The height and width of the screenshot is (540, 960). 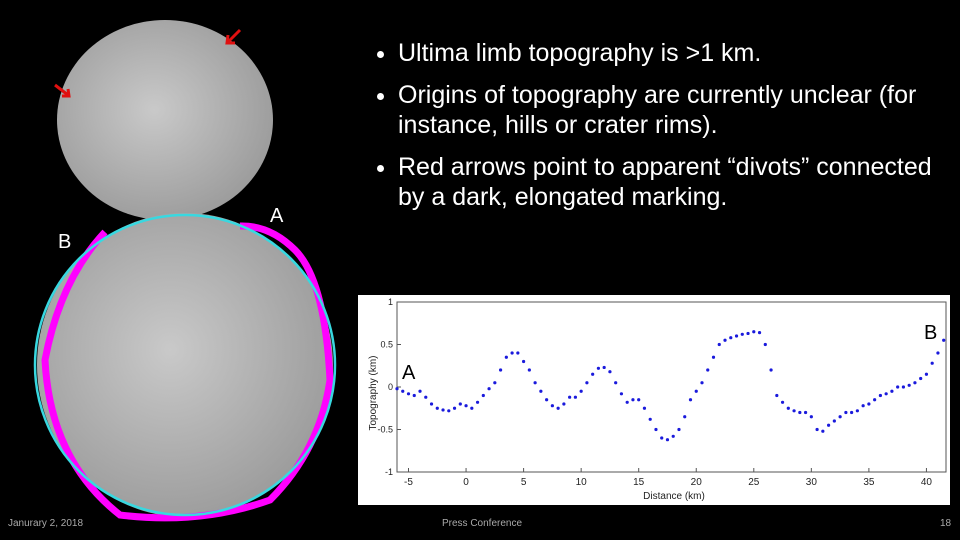 I want to click on x-tick-label: 35, so click(x=869, y=482).